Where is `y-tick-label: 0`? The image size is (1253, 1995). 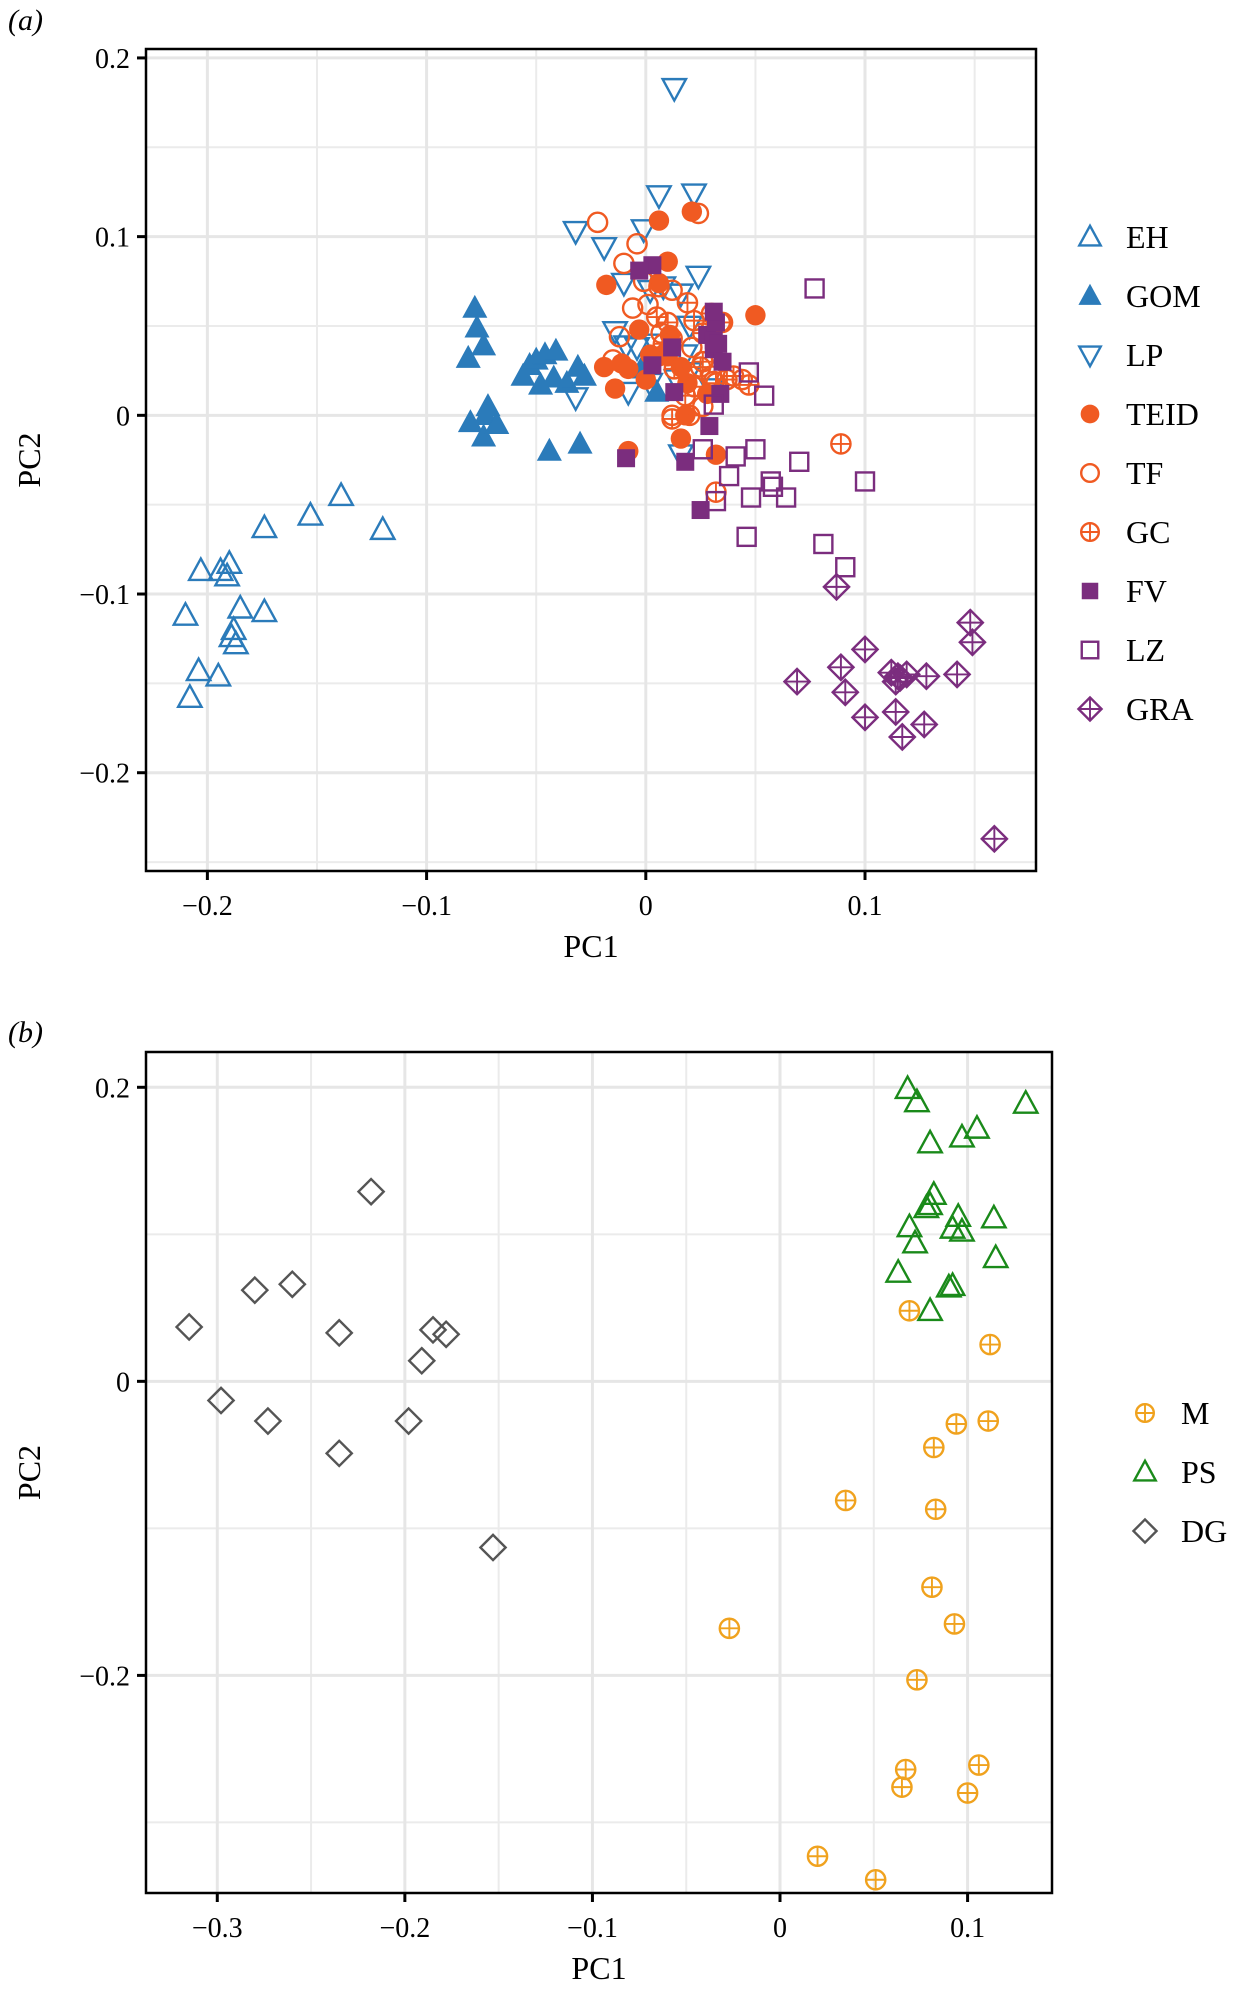 y-tick-label: 0 is located at coordinates (123, 416).